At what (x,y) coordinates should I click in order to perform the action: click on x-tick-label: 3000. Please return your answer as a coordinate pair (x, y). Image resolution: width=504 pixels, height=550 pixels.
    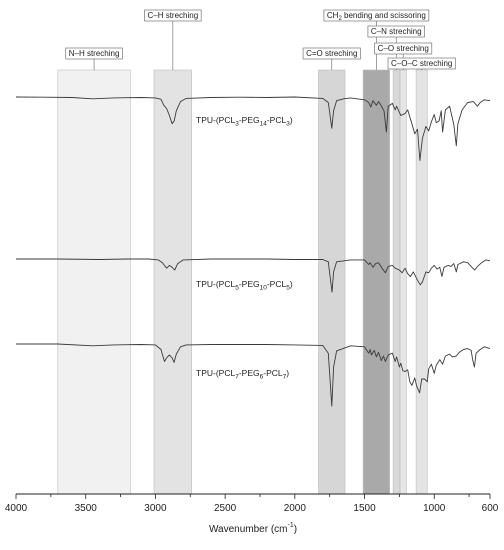
    Looking at the image, I should click on (155, 508).